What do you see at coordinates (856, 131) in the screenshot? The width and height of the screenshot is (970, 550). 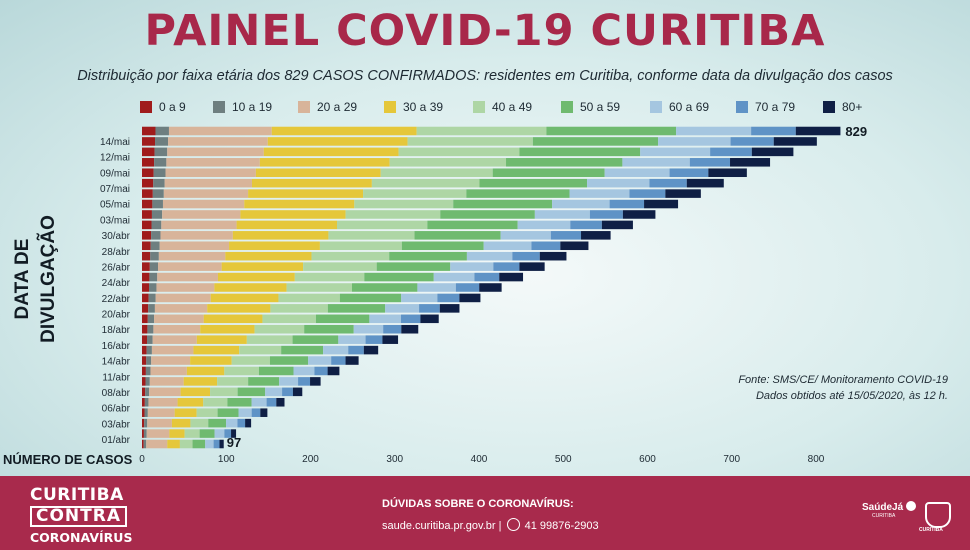 I see `data-label-829: 829` at bounding box center [856, 131].